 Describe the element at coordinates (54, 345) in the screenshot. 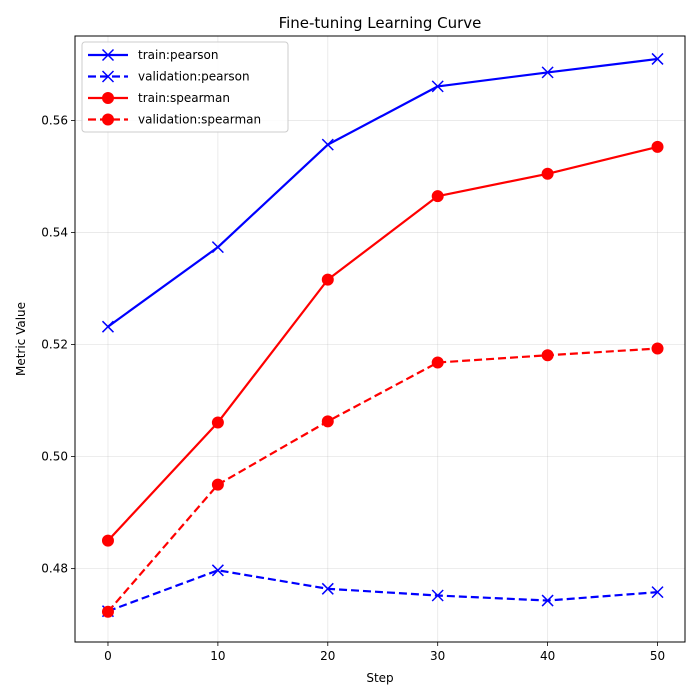

I see `y-tick-label: 0.52` at that location.